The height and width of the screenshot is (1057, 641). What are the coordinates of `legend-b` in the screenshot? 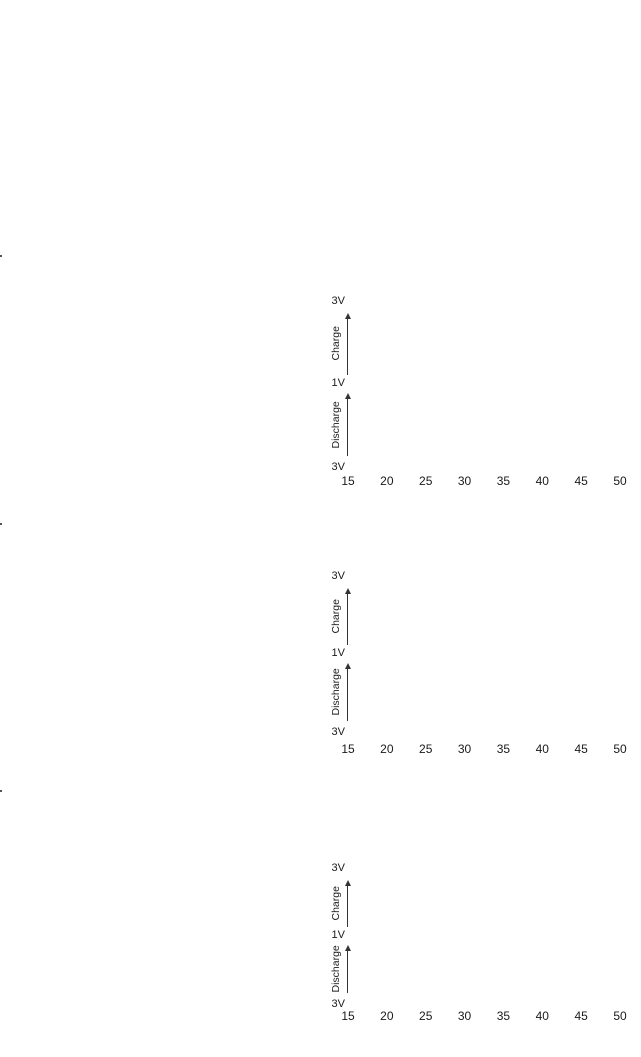 It's located at (480, 125).